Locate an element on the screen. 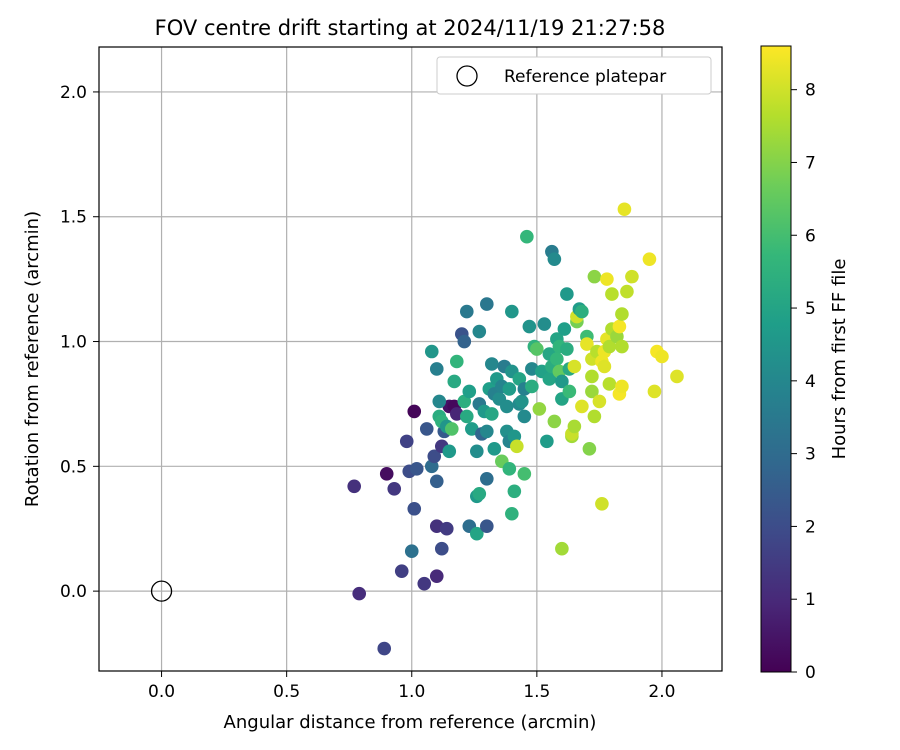 The height and width of the screenshot is (750, 900). legend-box is located at coordinates (574, 75).